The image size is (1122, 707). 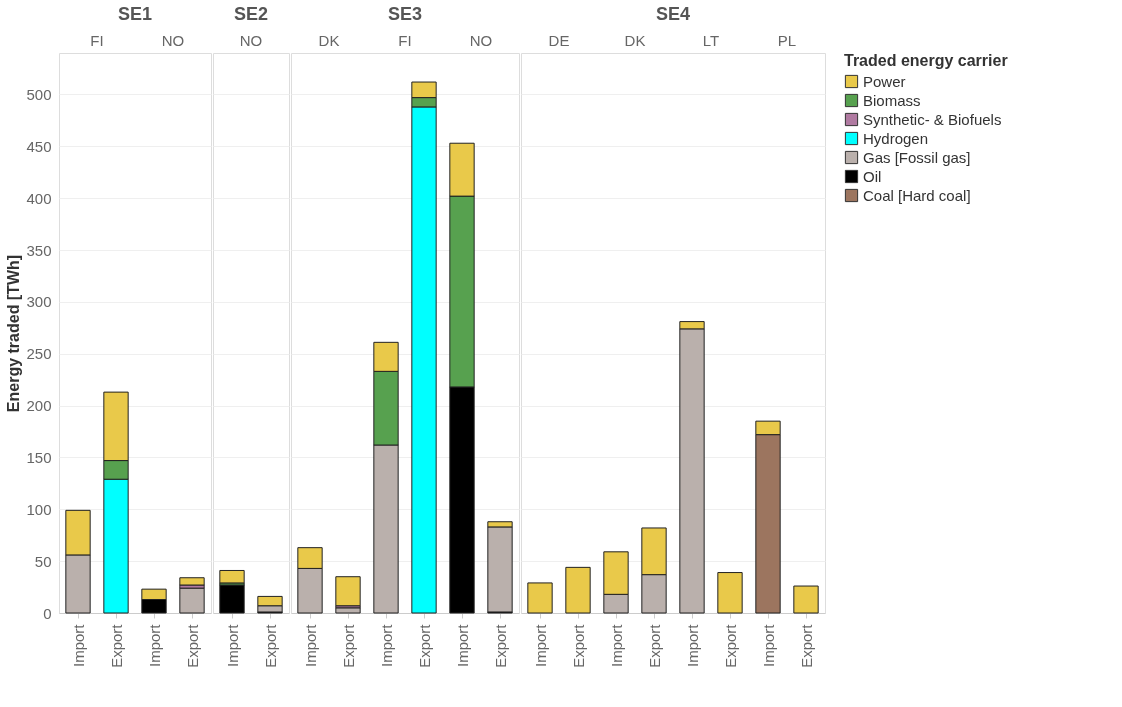 I want to click on legend-label: Gas [Fossil gas], so click(x=917, y=157).